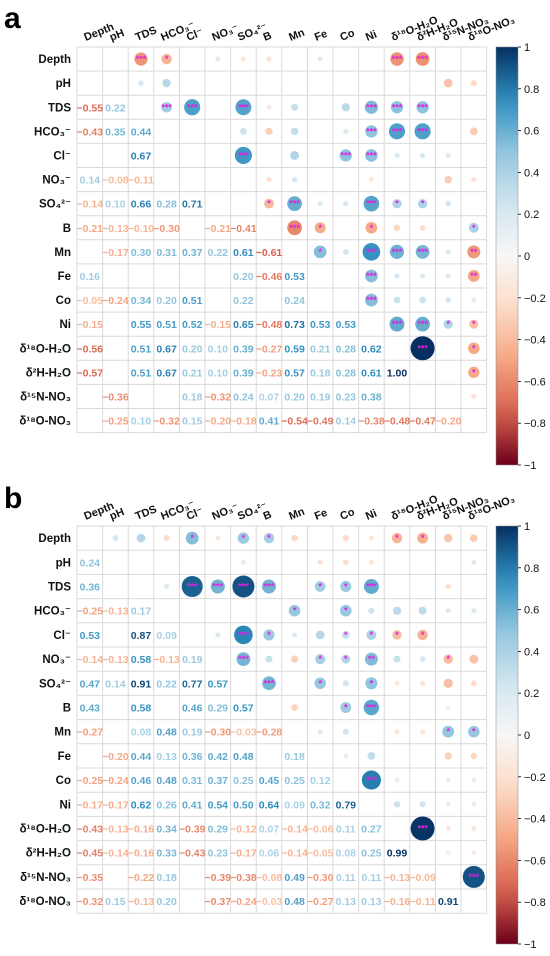 This screenshot has height=956, width=550. I want to click on coefficient-label: 0.51, so click(166, 325).